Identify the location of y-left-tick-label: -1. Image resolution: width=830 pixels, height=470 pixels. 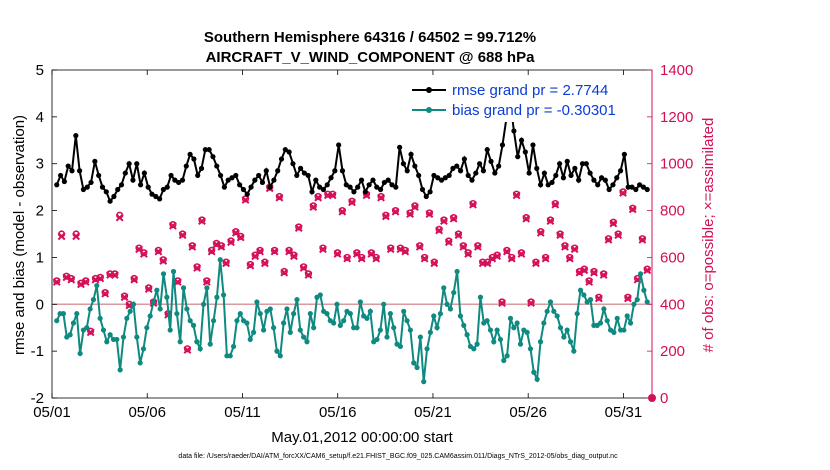
(37, 351).